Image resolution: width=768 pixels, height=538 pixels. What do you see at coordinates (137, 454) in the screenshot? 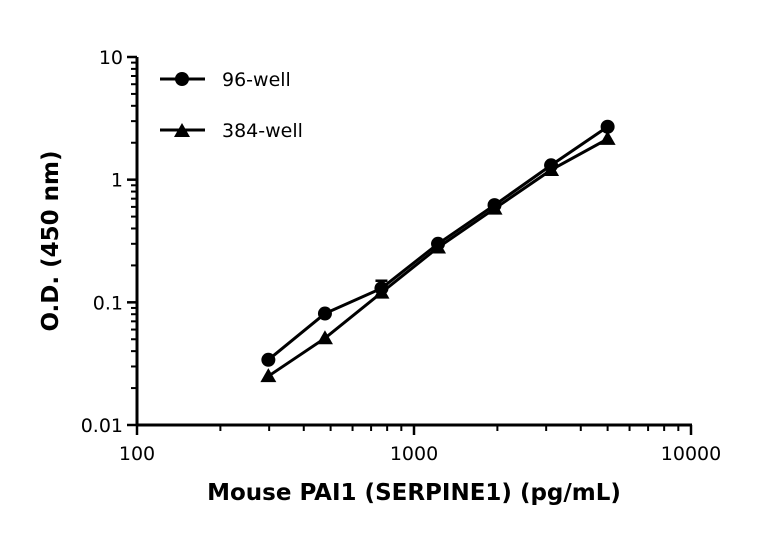
I see `x-tick-label: 100` at bounding box center [137, 454].